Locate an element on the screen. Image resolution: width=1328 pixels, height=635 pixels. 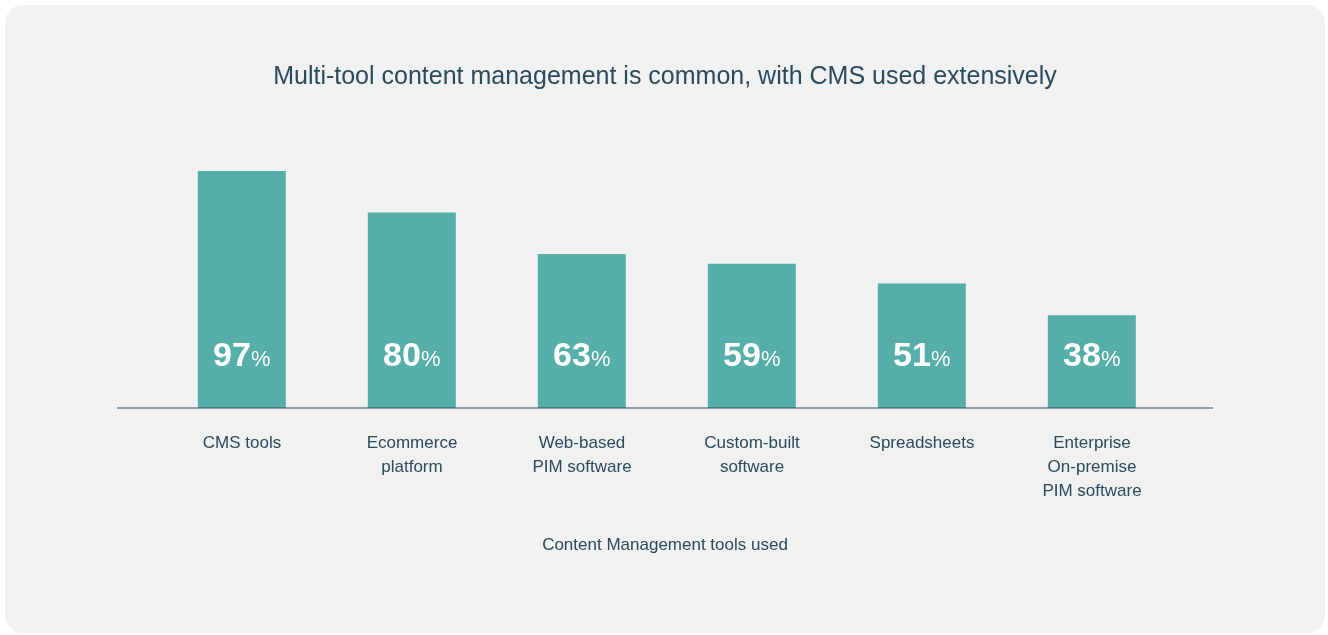
x-tick-label: Custom-built software is located at coordinates (752, 454).